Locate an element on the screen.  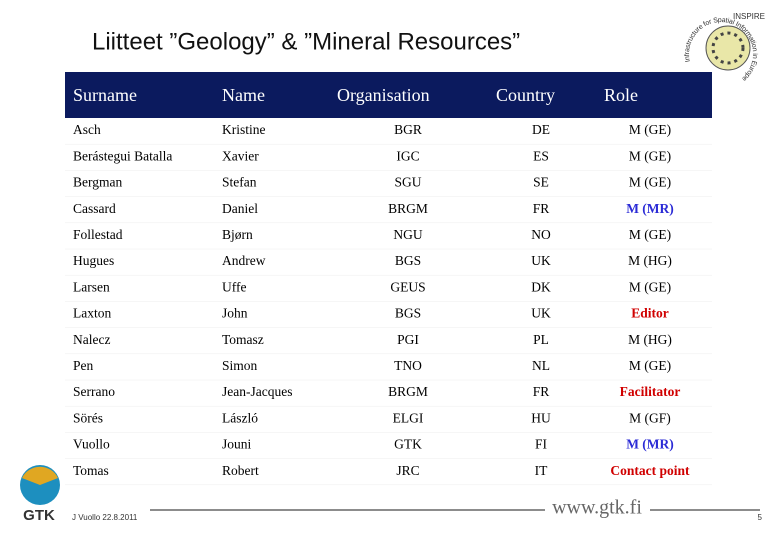
inspire-text: INSPIRE is located at coordinates (749, 16).